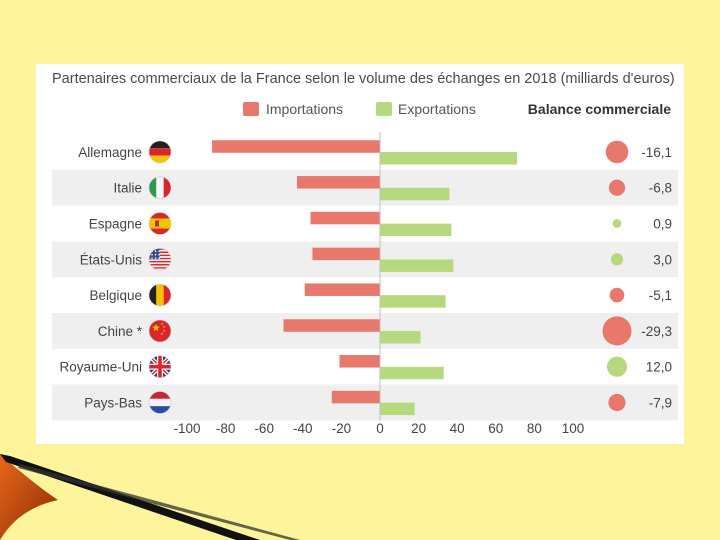  What do you see at coordinates (127, 188) in the screenshot?
I see `category-label: Italie` at bounding box center [127, 188].